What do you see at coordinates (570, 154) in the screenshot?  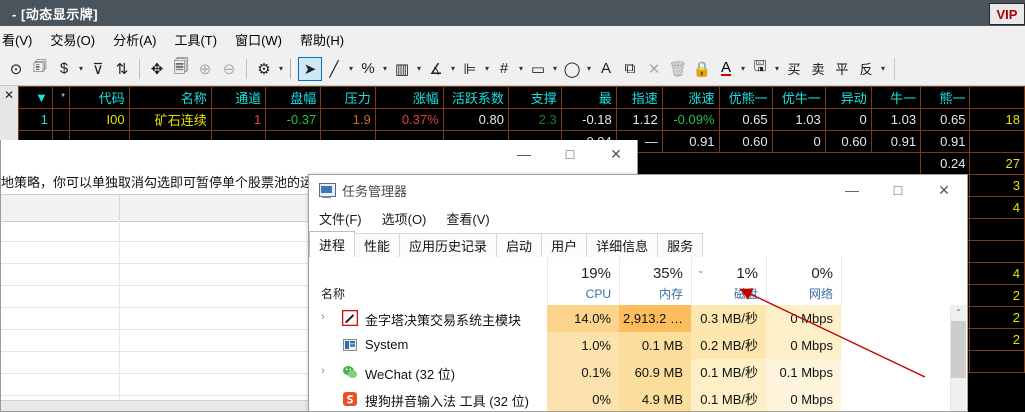 I see `maximize-button: □` at bounding box center [570, 154].